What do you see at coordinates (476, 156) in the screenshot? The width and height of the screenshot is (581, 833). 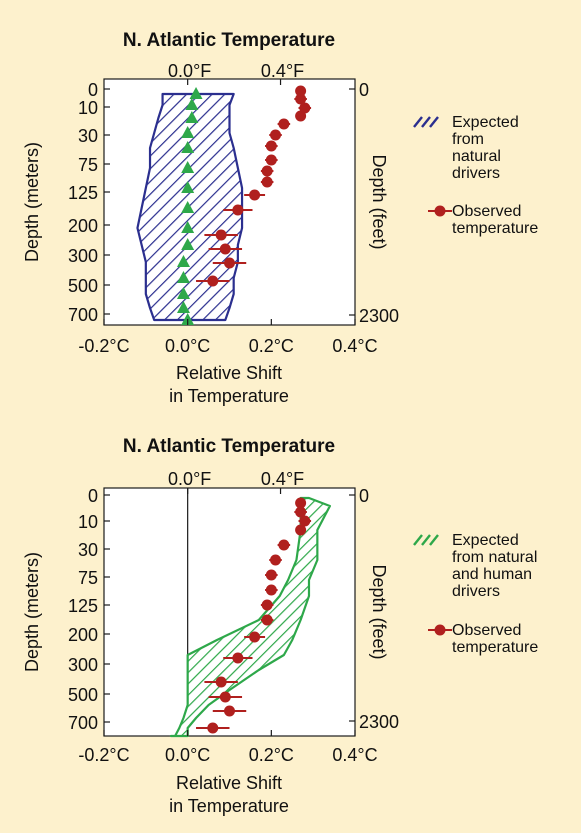 I see `legend-expected-label: natural` at bounding box center [476, 156].